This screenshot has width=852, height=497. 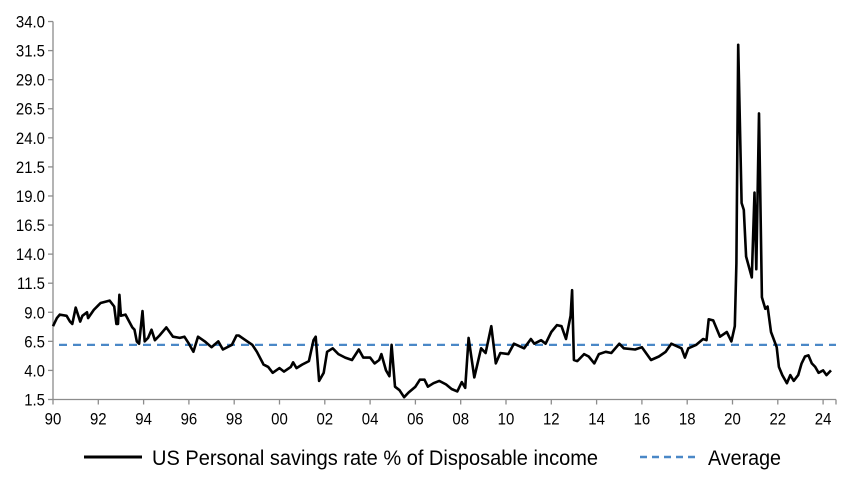 I want to click on y-tick-label: 4.0, so click(x=34, y=372).